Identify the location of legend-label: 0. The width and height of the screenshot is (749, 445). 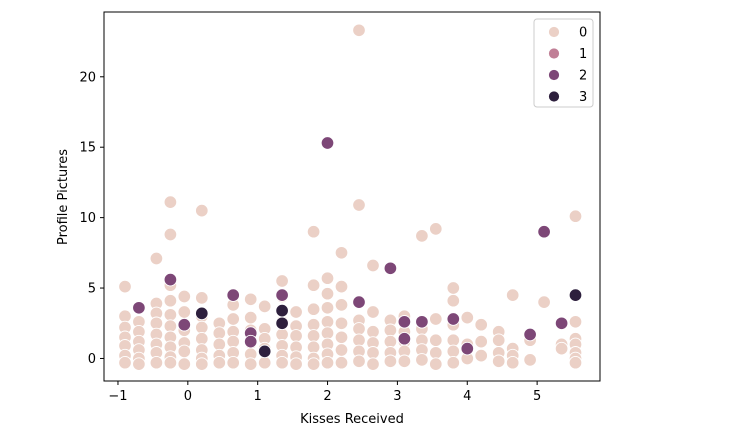
(583, 33).